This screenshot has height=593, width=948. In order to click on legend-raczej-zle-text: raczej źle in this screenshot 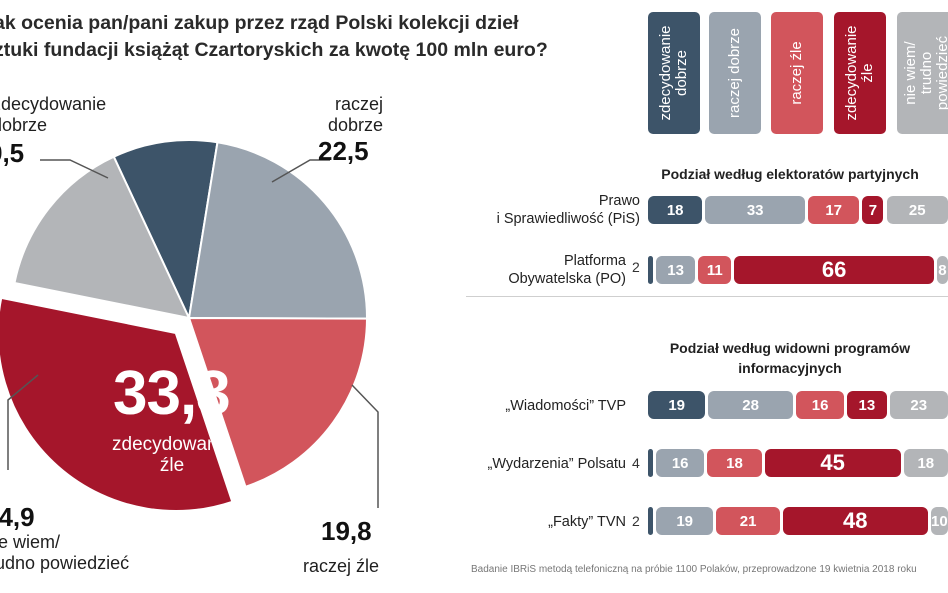, I will do `click(796, 73)`.